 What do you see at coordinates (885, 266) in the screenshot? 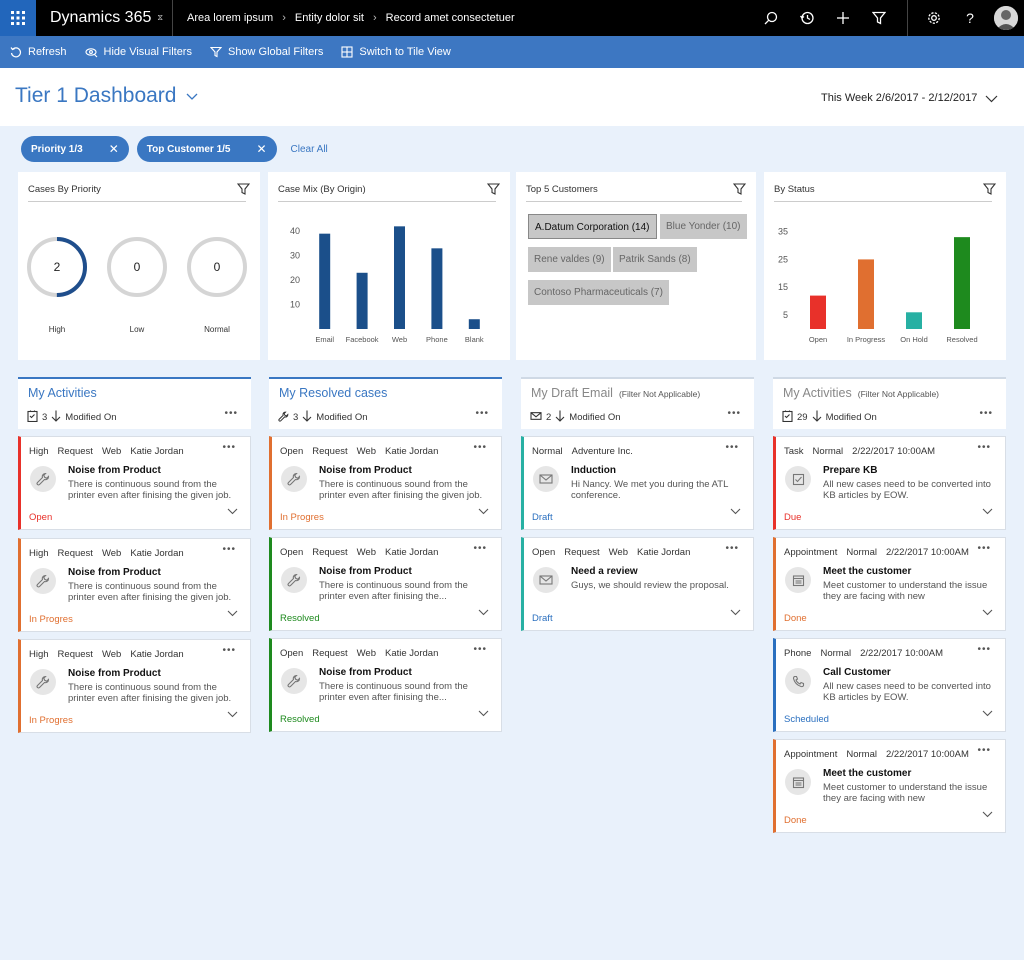
I see `by-status-chart: 5 15 25 35 Open In Progress On Hold Resolved` at bounding box center [885, 266].